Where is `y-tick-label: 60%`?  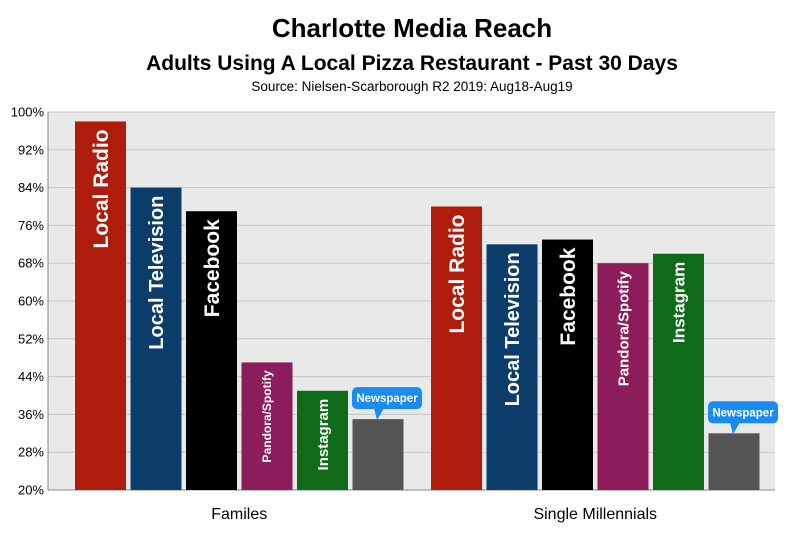
y-tick-label: 60% is located at coordinates (31, 301).